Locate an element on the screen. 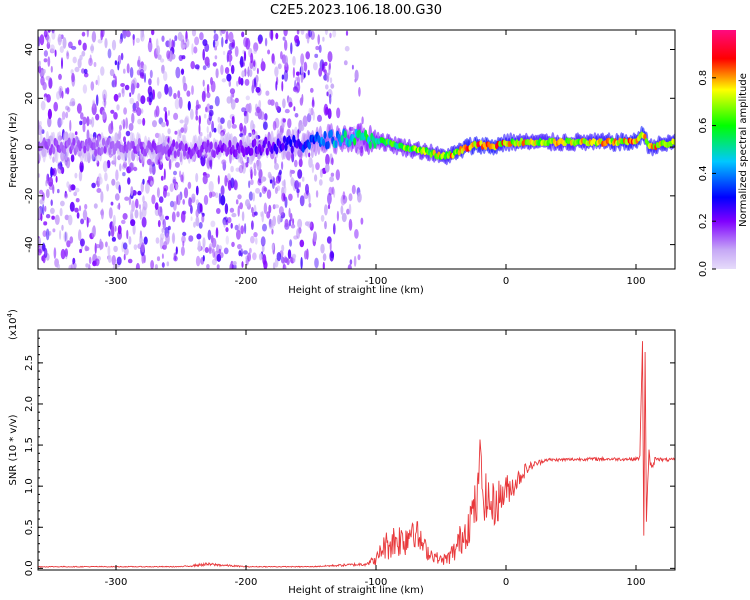 The width and height of the screenshot is (750, 600). y-tick-label: 1.5 is located at coordinates (29, 445).